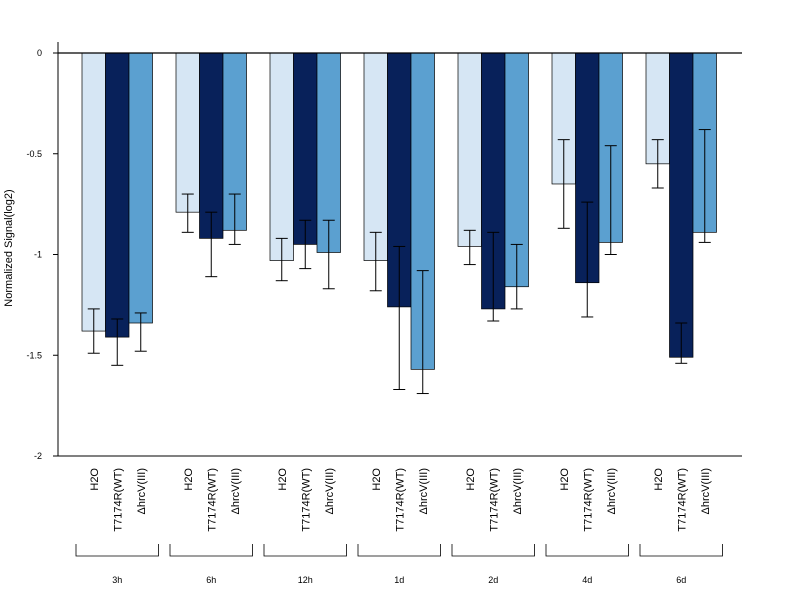  Describe the element at coordinates (34, 355) in the screenshot. I see `y-tick-label: -1.5` at that location.